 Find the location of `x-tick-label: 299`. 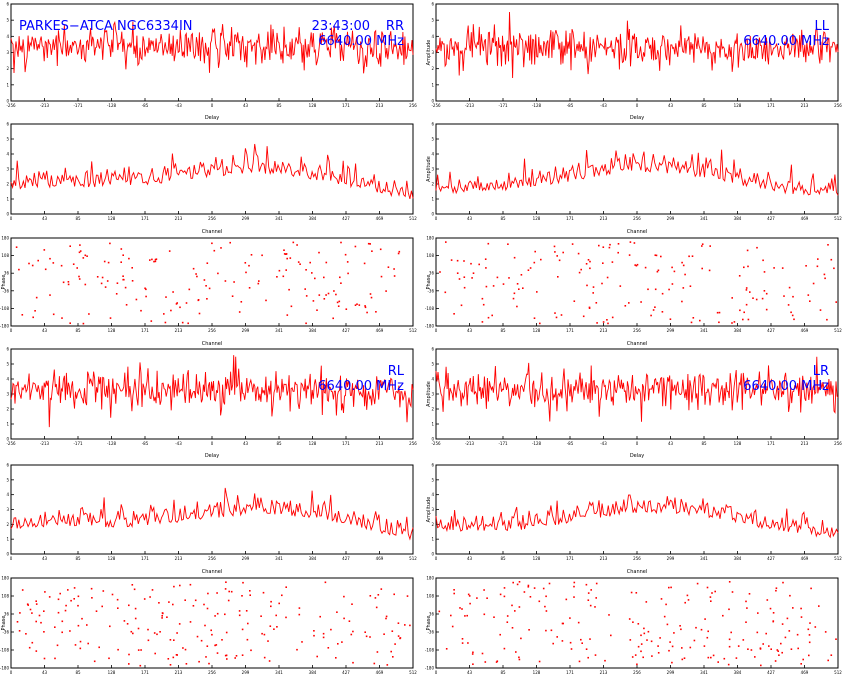

x-tick-label: 299 is located at coordinates (671, 218).